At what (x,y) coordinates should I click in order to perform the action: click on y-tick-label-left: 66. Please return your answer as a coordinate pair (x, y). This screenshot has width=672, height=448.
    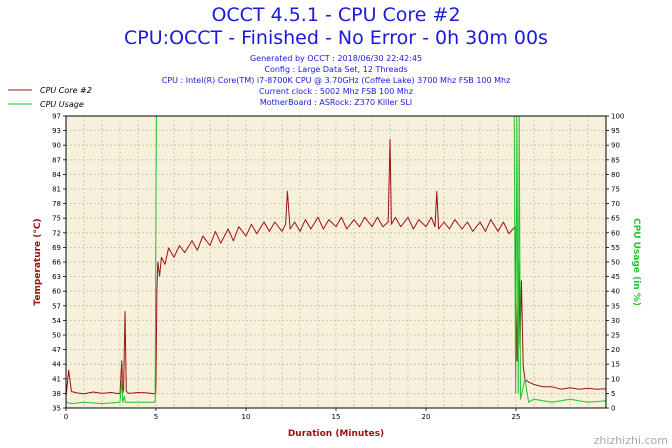
    Looking at the image, I should click on (56, 263).